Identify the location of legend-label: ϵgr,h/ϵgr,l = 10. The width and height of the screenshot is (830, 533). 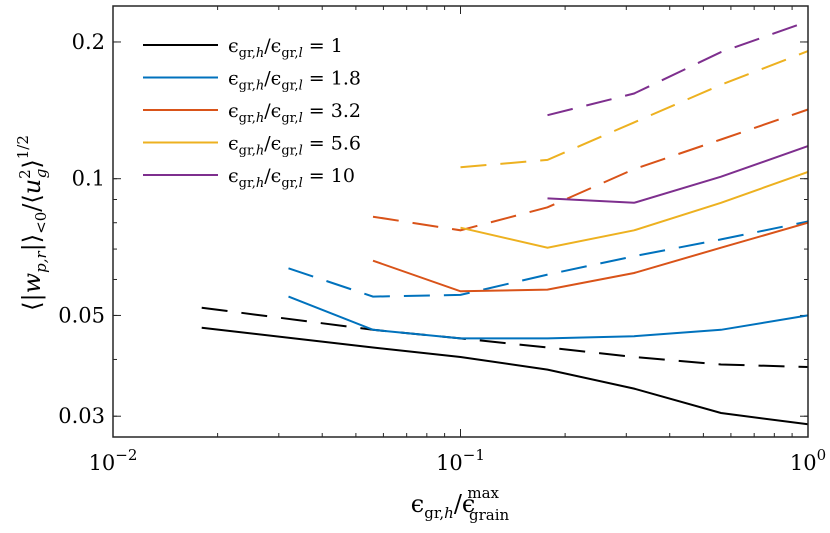
(291, 178).